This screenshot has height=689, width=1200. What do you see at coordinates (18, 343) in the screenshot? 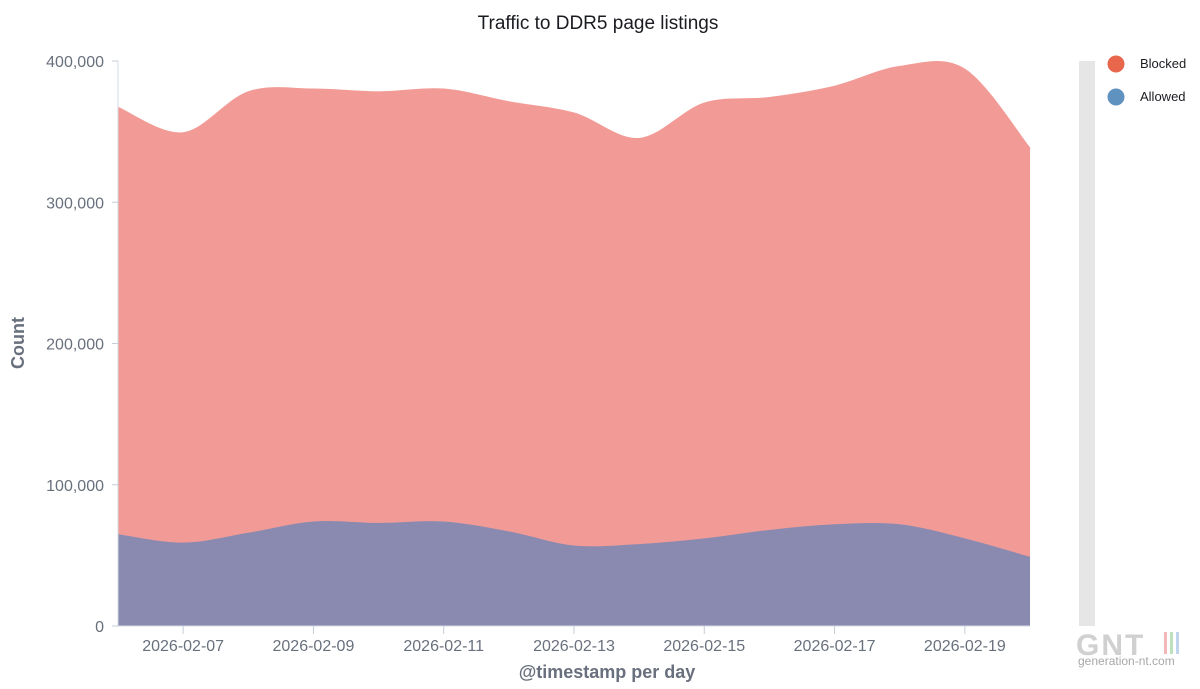
I see `y-axis-title: Count` at bounding box center [18, 343].